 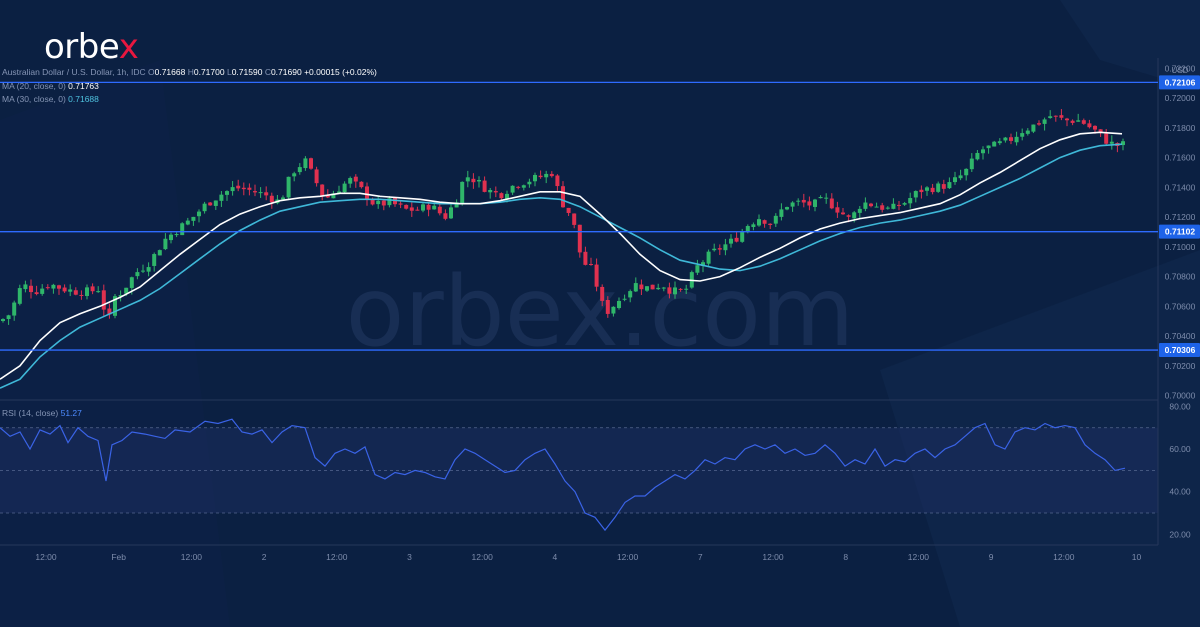 I want to click on price-tick-label: 0.72200, so click(x=1180, y=68).